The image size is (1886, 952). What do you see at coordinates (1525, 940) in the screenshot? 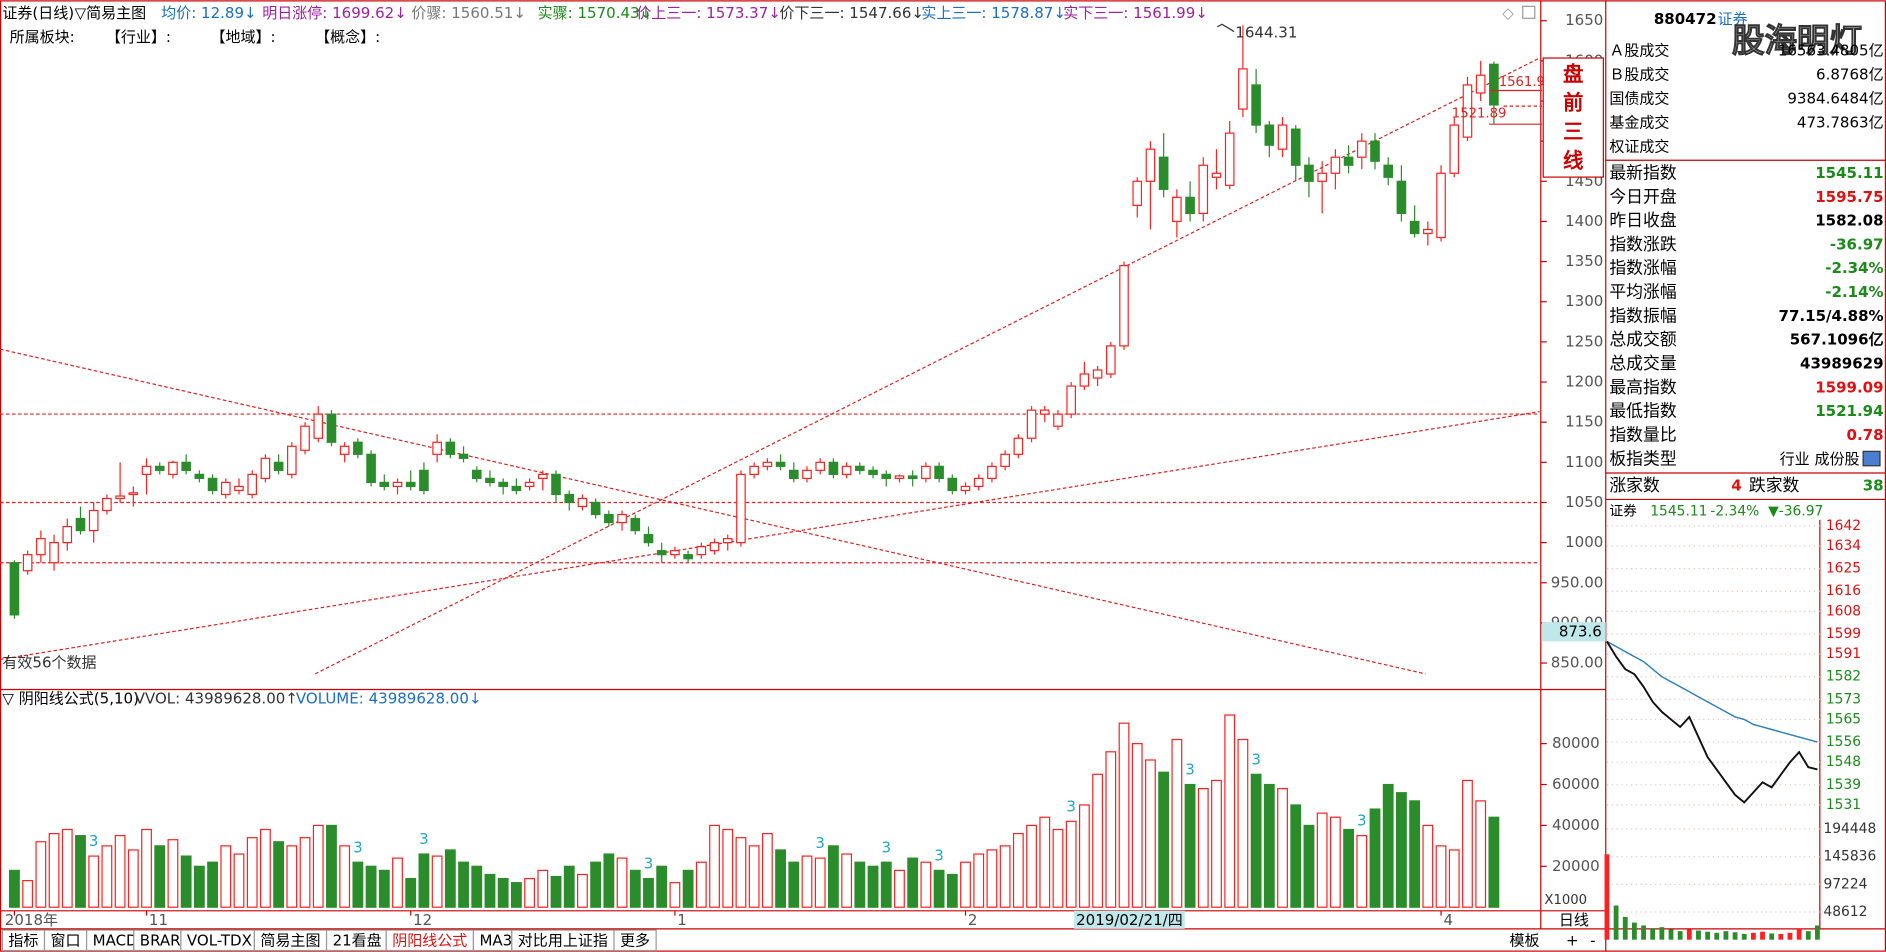
I see `template-button: 模板` at bounding box center [1525, 940].